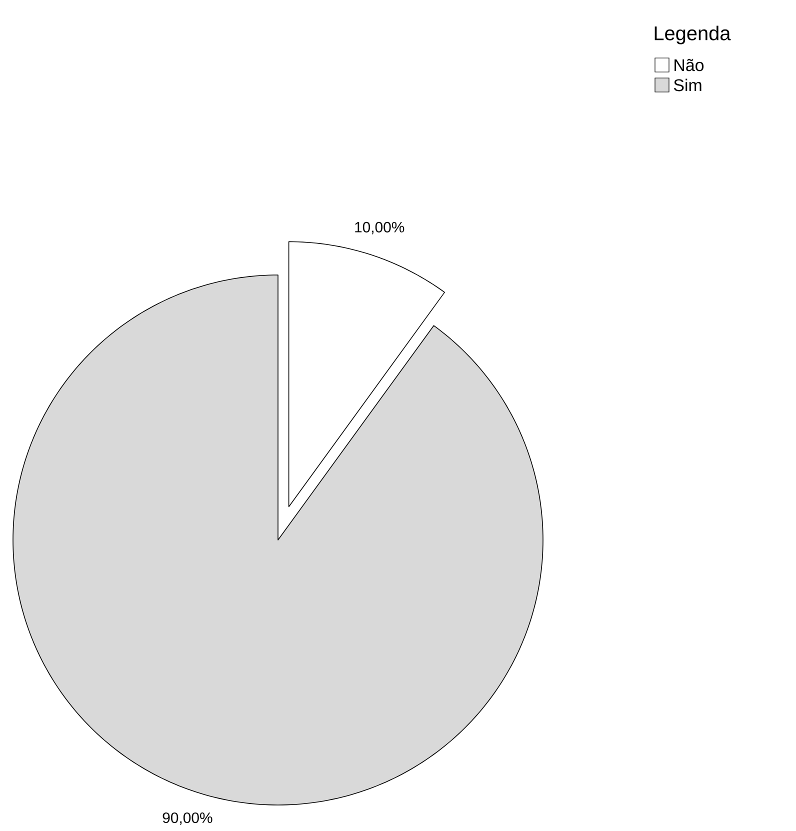  I want to click on legend-label: Sim, so click(688, 85).